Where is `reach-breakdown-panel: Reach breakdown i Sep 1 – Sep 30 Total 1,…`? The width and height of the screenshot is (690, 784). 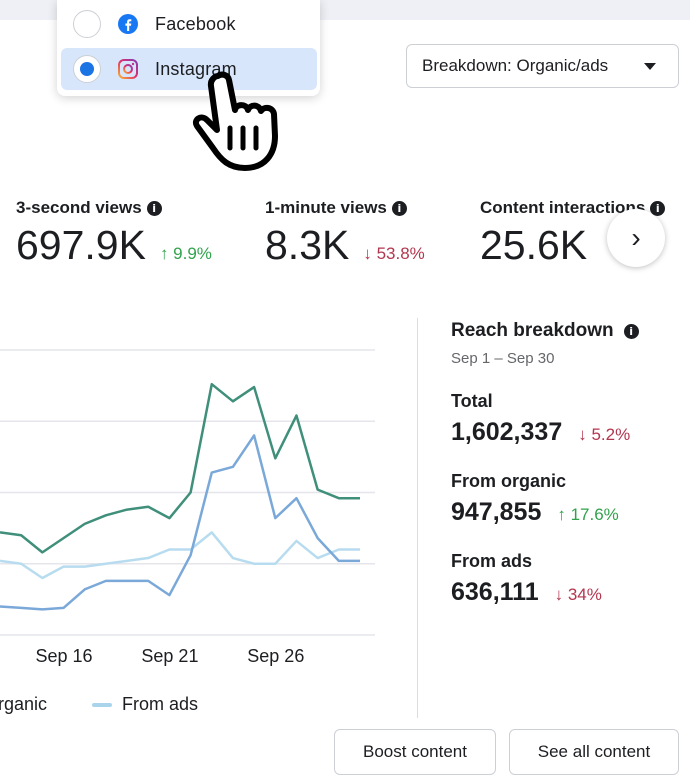 reach-breakdown-panel: Reach breakdown i Sep 1 – Sep 30 Total 1,… is located at coordinates (545, 463).